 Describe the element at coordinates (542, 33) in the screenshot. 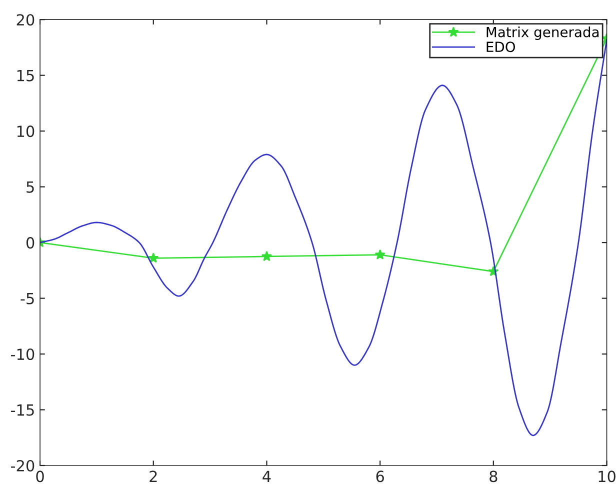

I see `legend-label: Matrix generada` at that location.